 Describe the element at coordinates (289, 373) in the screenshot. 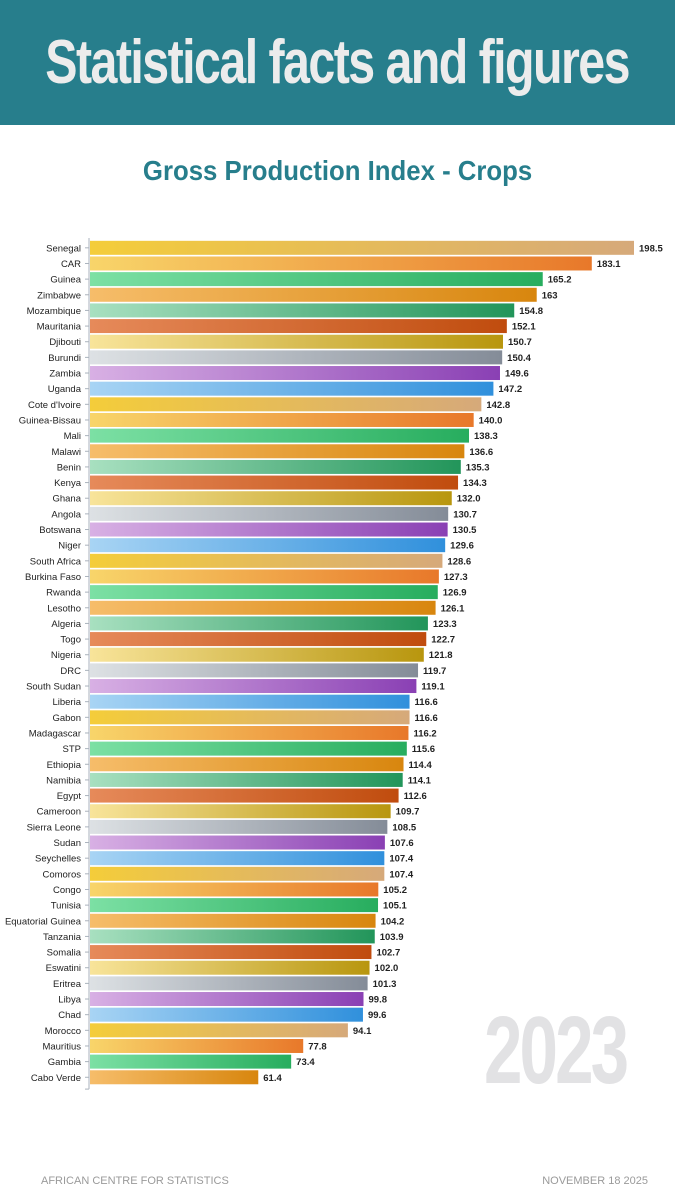

I see `bar-row: Zambia 149.6` at that location.